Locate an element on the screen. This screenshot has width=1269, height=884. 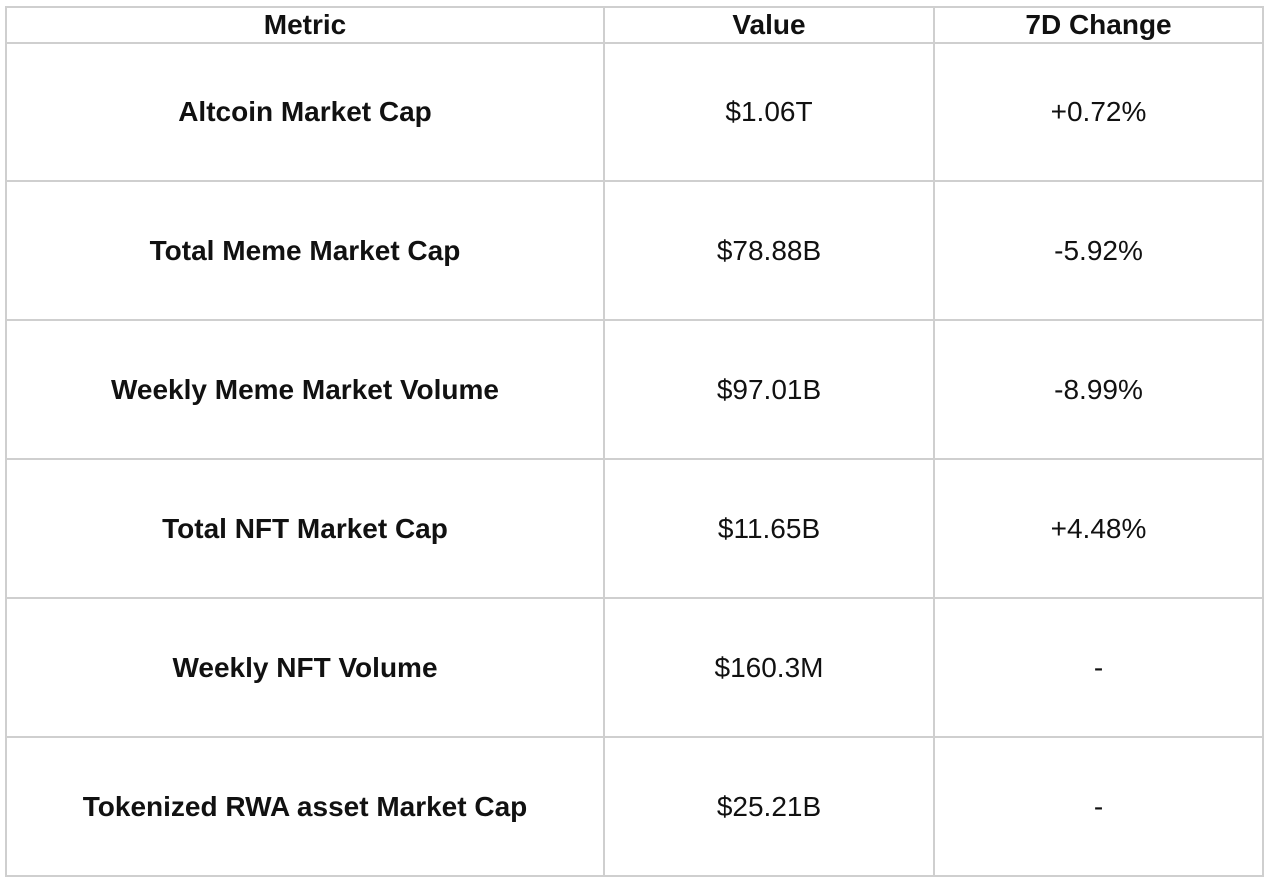
metric-value: $25.21B is located at coordinates (769, 806).